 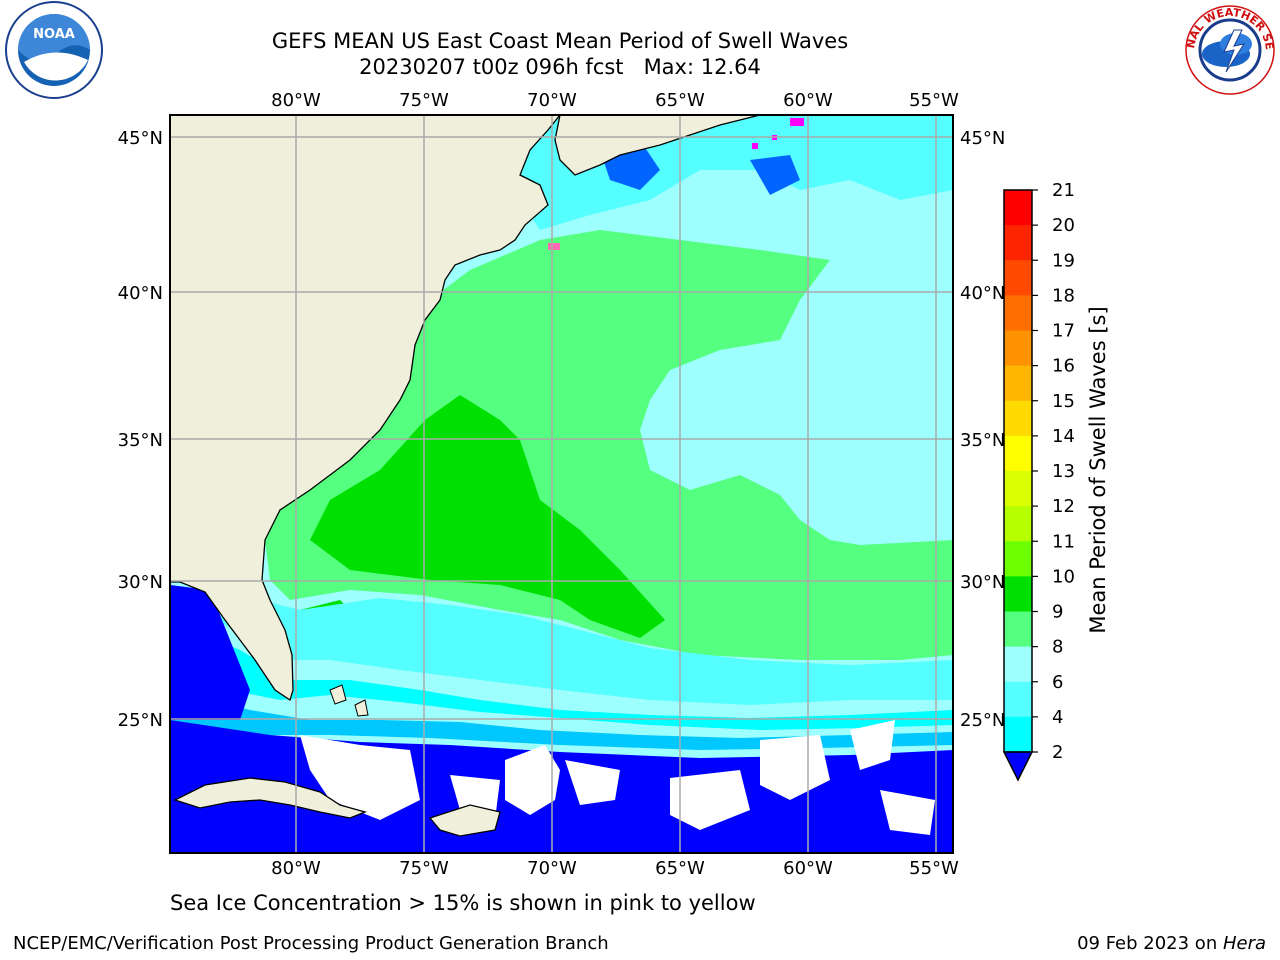 I want to click on colorbar-under-arrow, so click(x=1018, y=766).